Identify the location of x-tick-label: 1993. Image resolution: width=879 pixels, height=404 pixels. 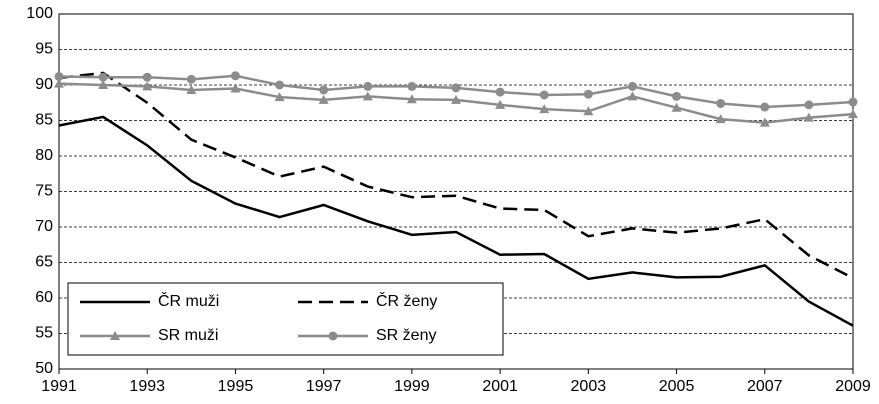
(147, 386).